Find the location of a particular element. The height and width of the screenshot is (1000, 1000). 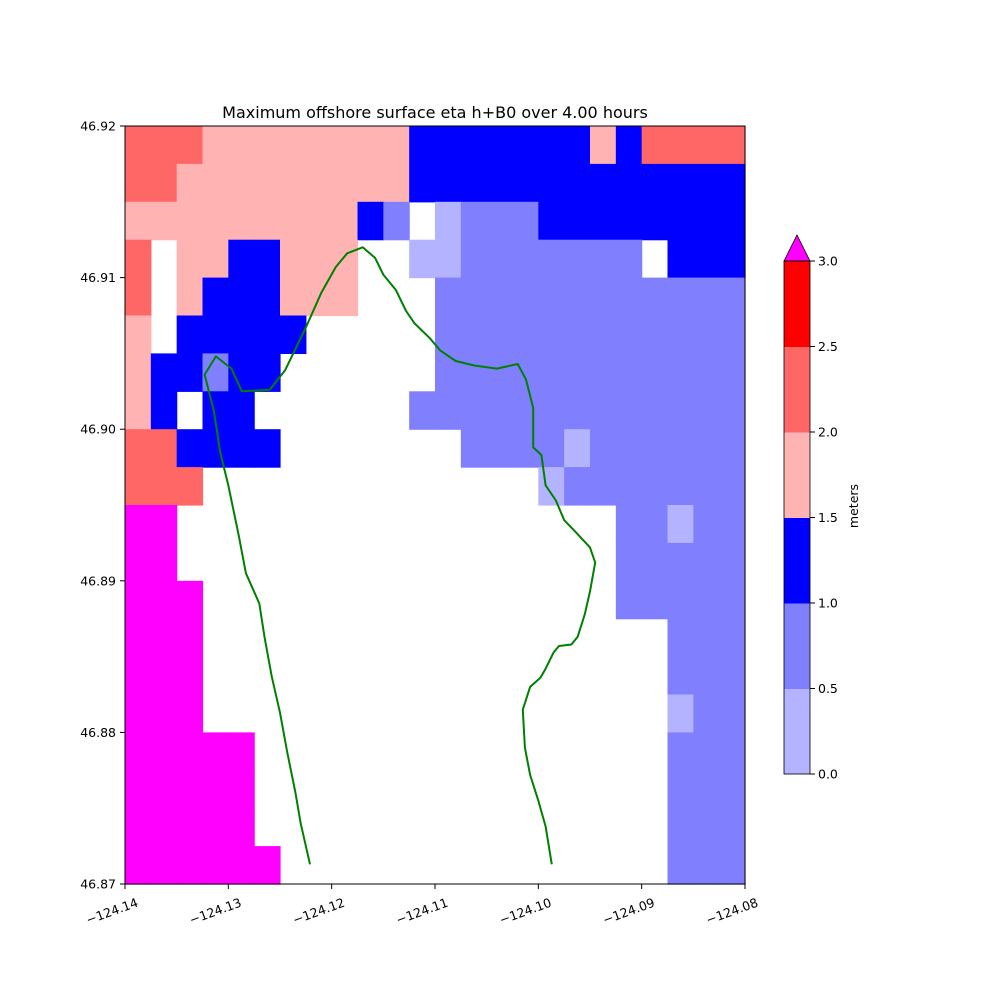

y-tick-label: 46.92 is located at coordinates (98, 126).